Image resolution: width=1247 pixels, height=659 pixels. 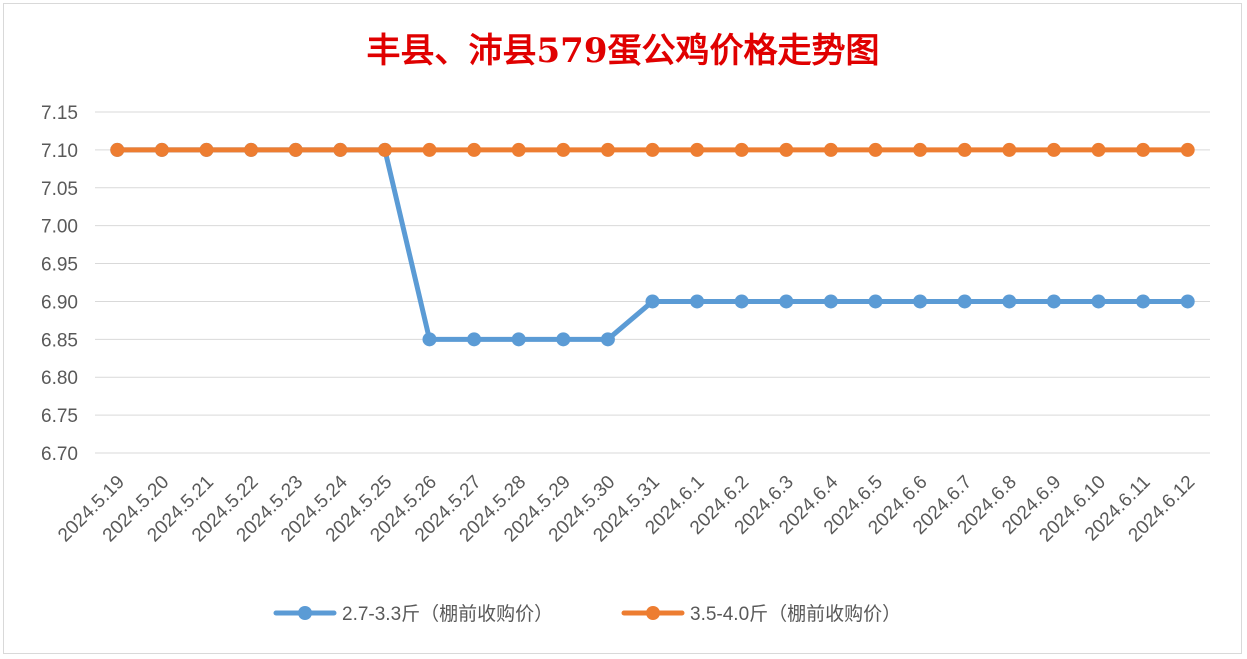 I want to click on legend-label: 3.5-4.0斤（棚前收购价）, so click(x=795, y=614).